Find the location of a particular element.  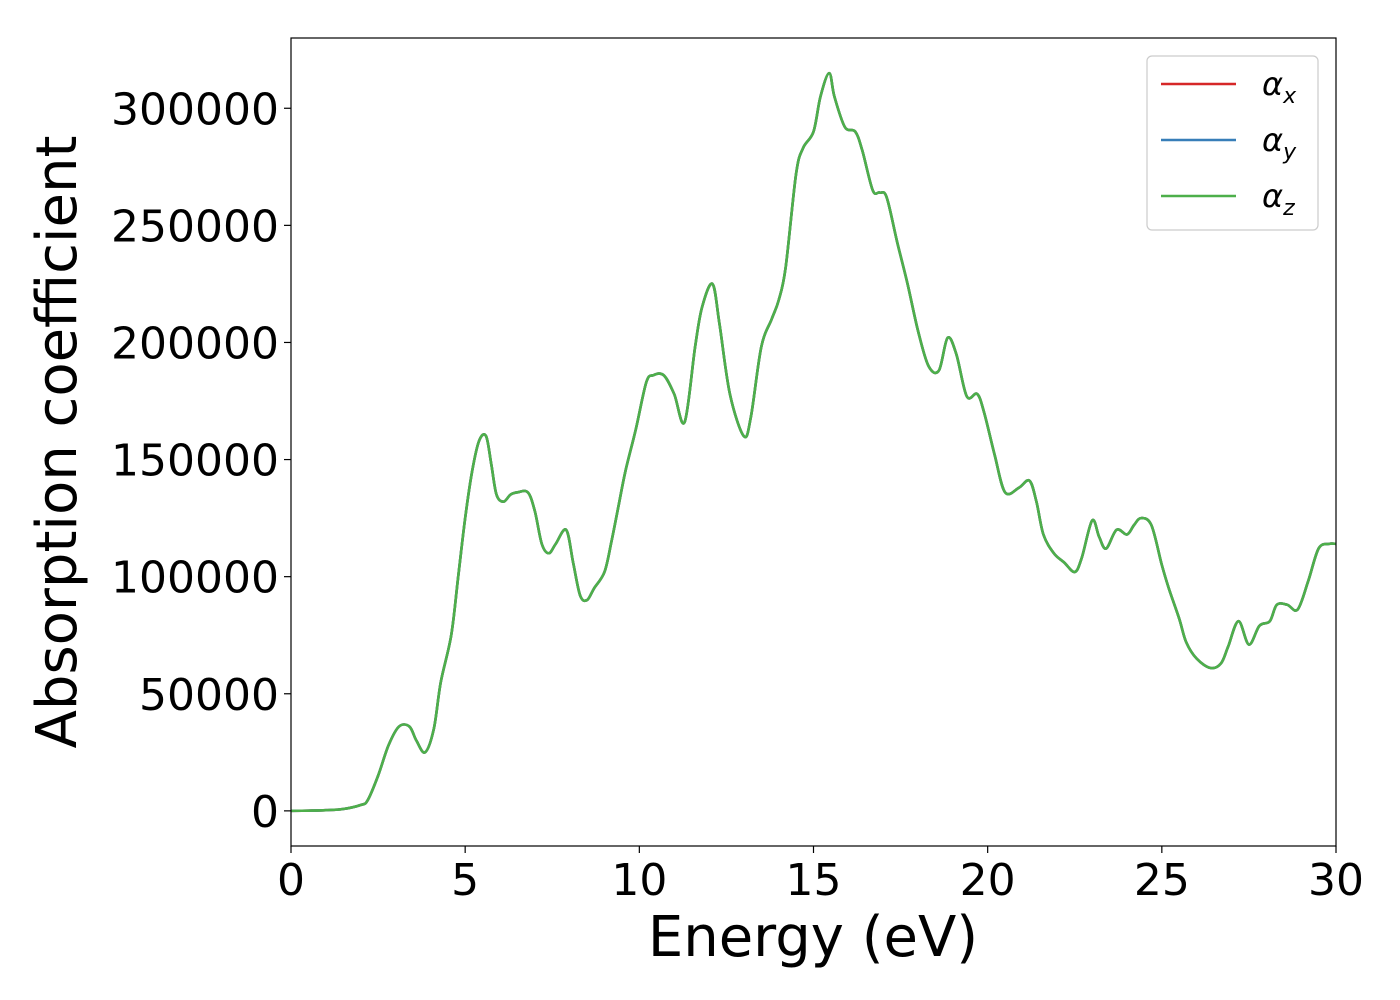

y-tick-label: 150000 is located at coordinates (195, 461).